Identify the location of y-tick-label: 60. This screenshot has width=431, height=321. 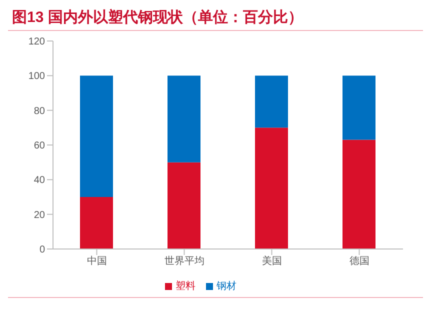
(40, 146).